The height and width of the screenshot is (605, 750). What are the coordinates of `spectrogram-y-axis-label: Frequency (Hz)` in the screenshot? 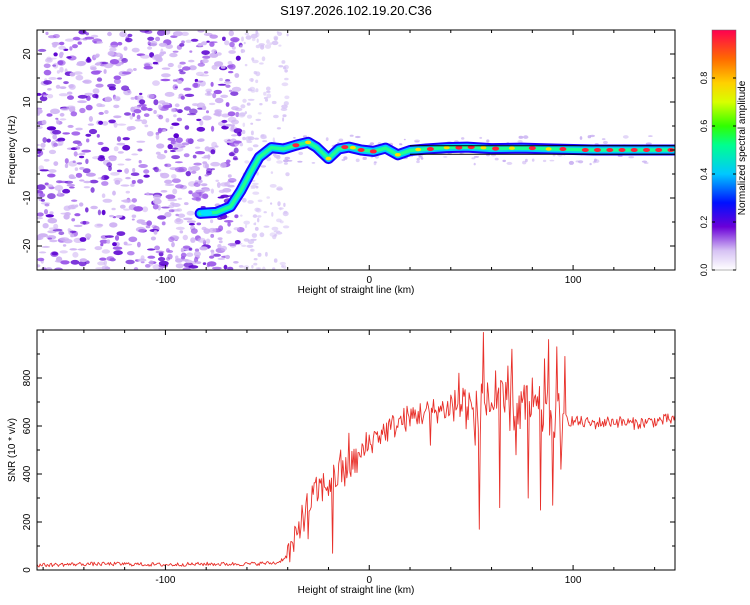 It's located at (12, 150).